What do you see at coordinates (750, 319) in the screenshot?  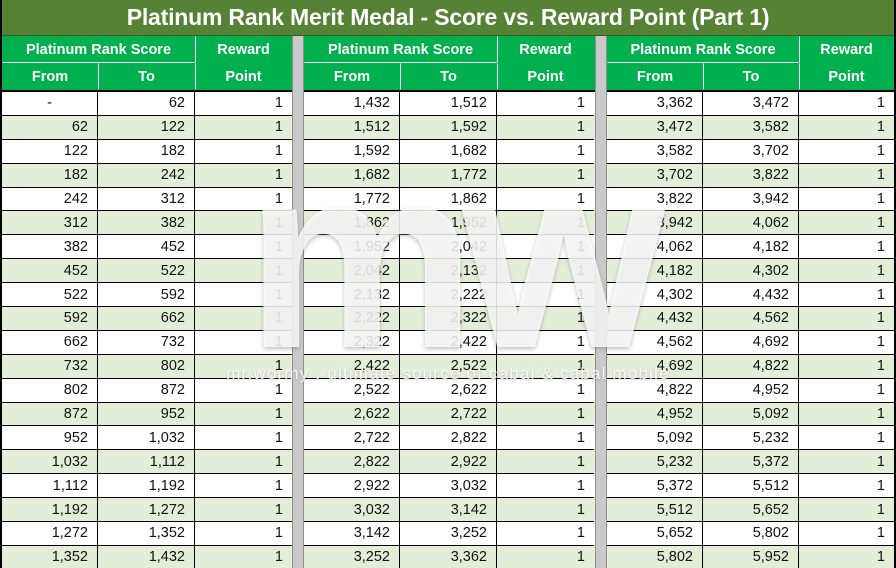 I see `table-row: 4,432 4,562 1` at bounding box center [750, 319].